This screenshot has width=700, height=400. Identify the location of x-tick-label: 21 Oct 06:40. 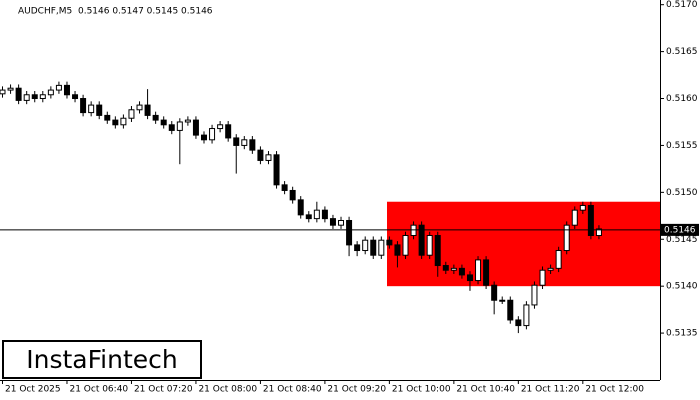
(98, 390).